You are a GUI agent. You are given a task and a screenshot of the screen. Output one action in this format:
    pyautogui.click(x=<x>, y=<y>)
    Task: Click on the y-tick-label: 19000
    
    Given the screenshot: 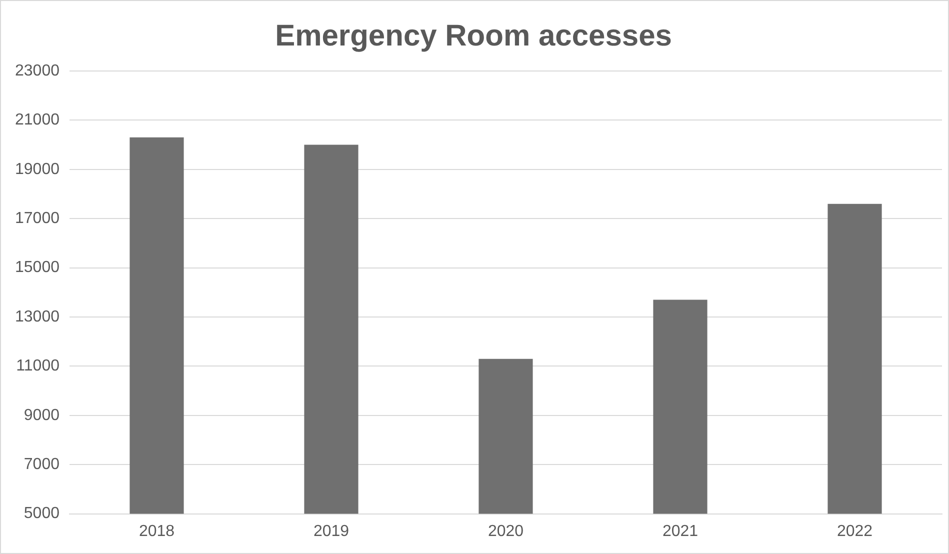 What is the action you would take?
    pyautogui.click(x=37, y=169)
    